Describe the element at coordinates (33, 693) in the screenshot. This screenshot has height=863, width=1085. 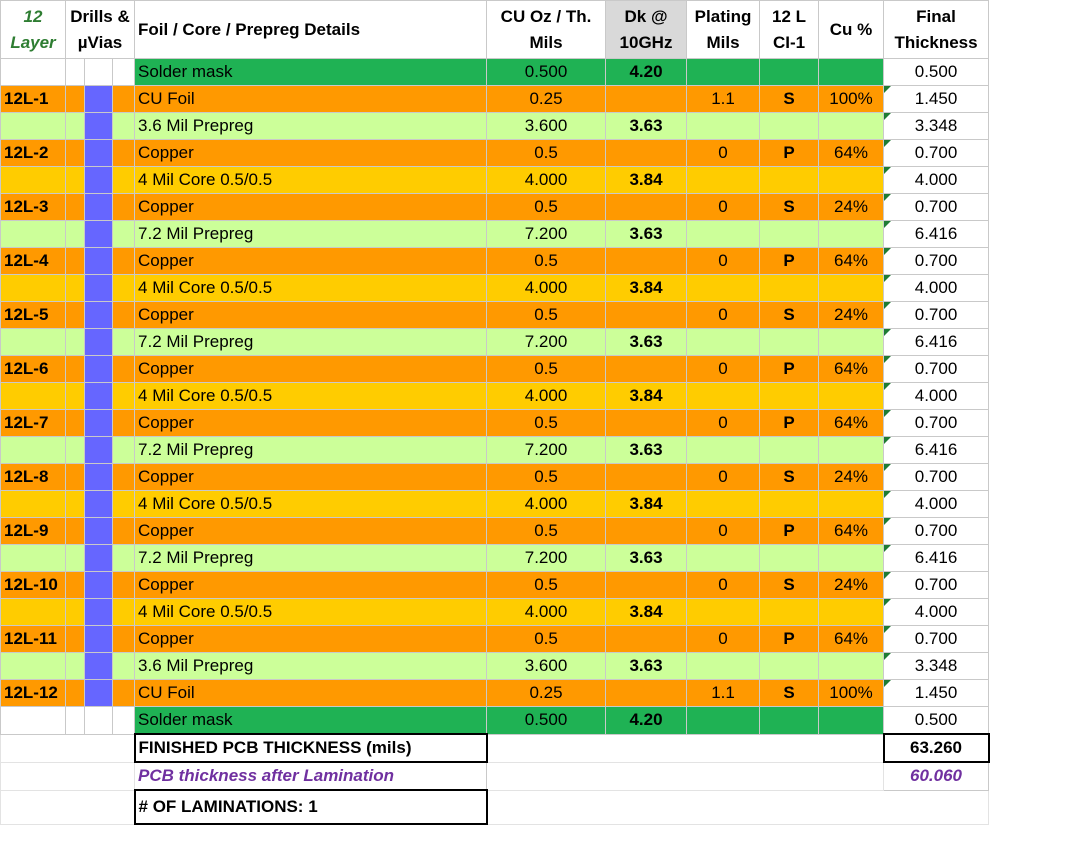
I see `layer-name: 12L-12` at that location.